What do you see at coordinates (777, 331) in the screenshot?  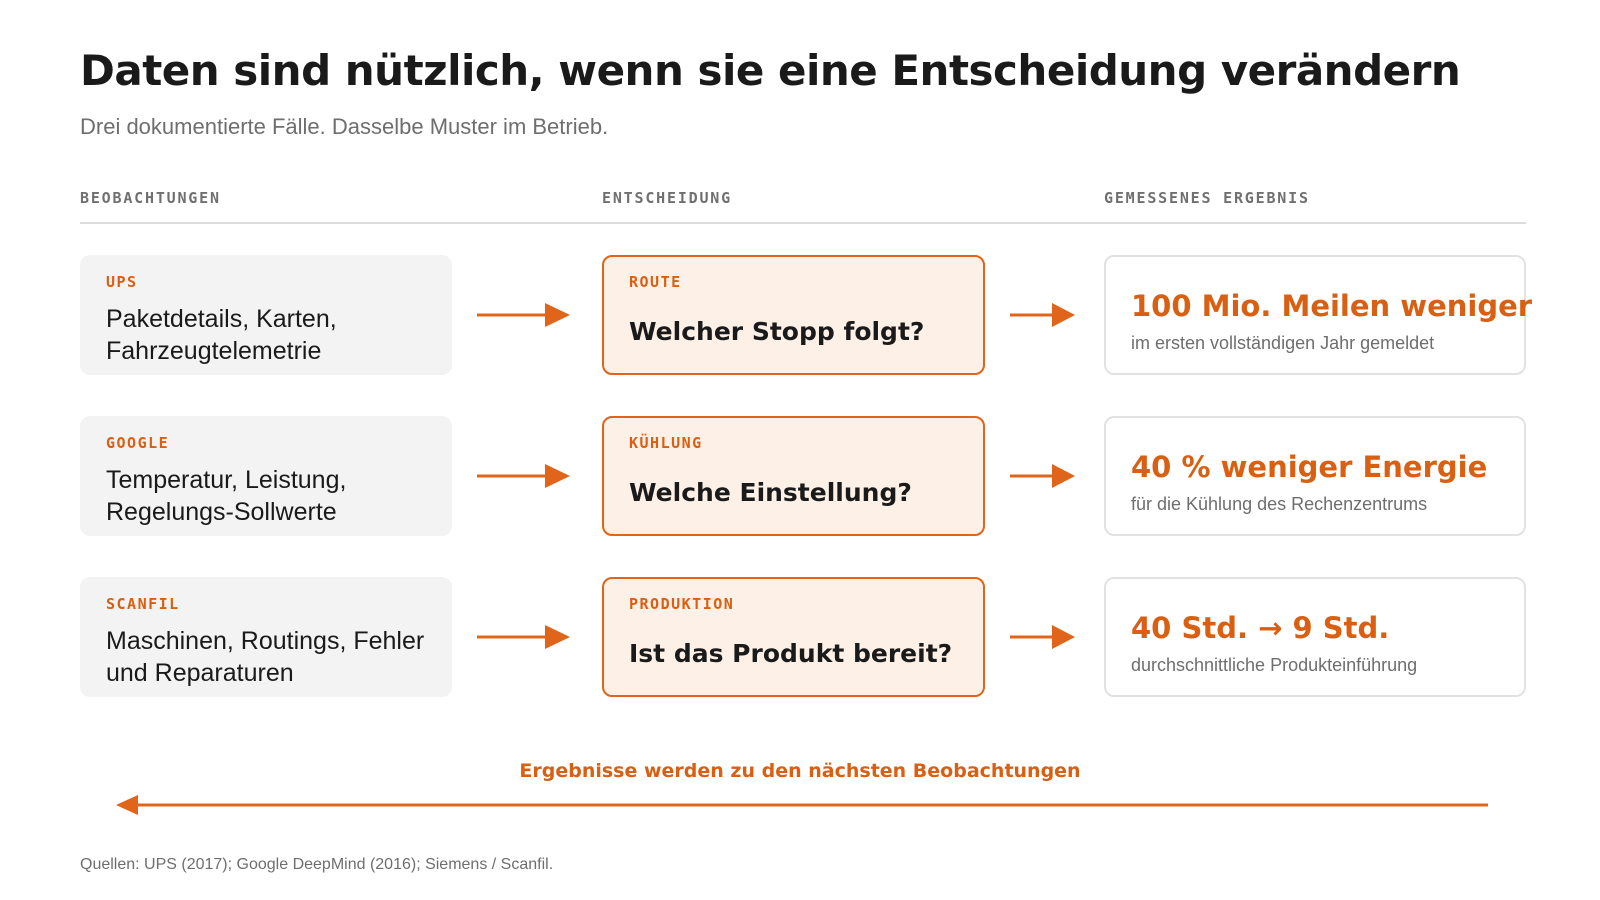 I see `decision-question: Welcher Stopp folgt?` at bounding box center [777, 331].